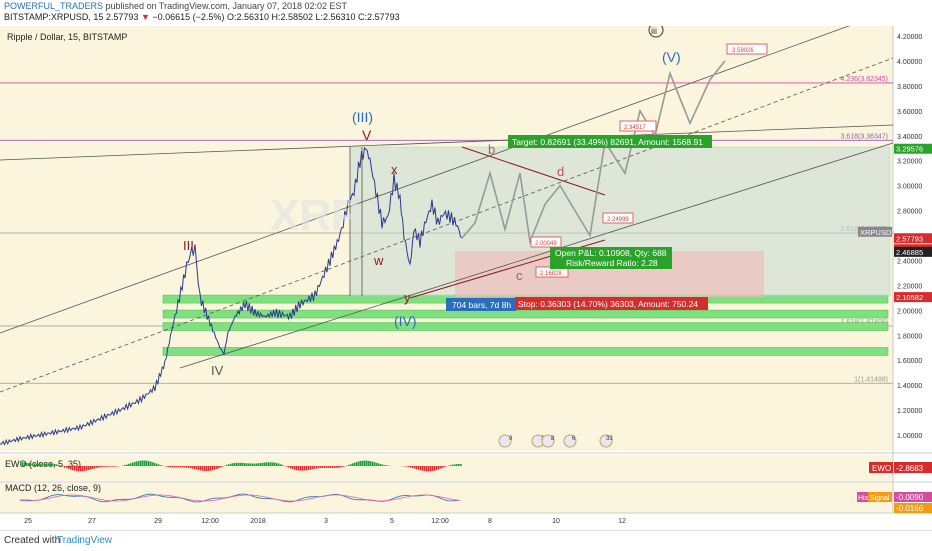 The width and height of the screenshot is (932, 551). I want to click on y-tick-label: 1.80000, so click(909, 336).